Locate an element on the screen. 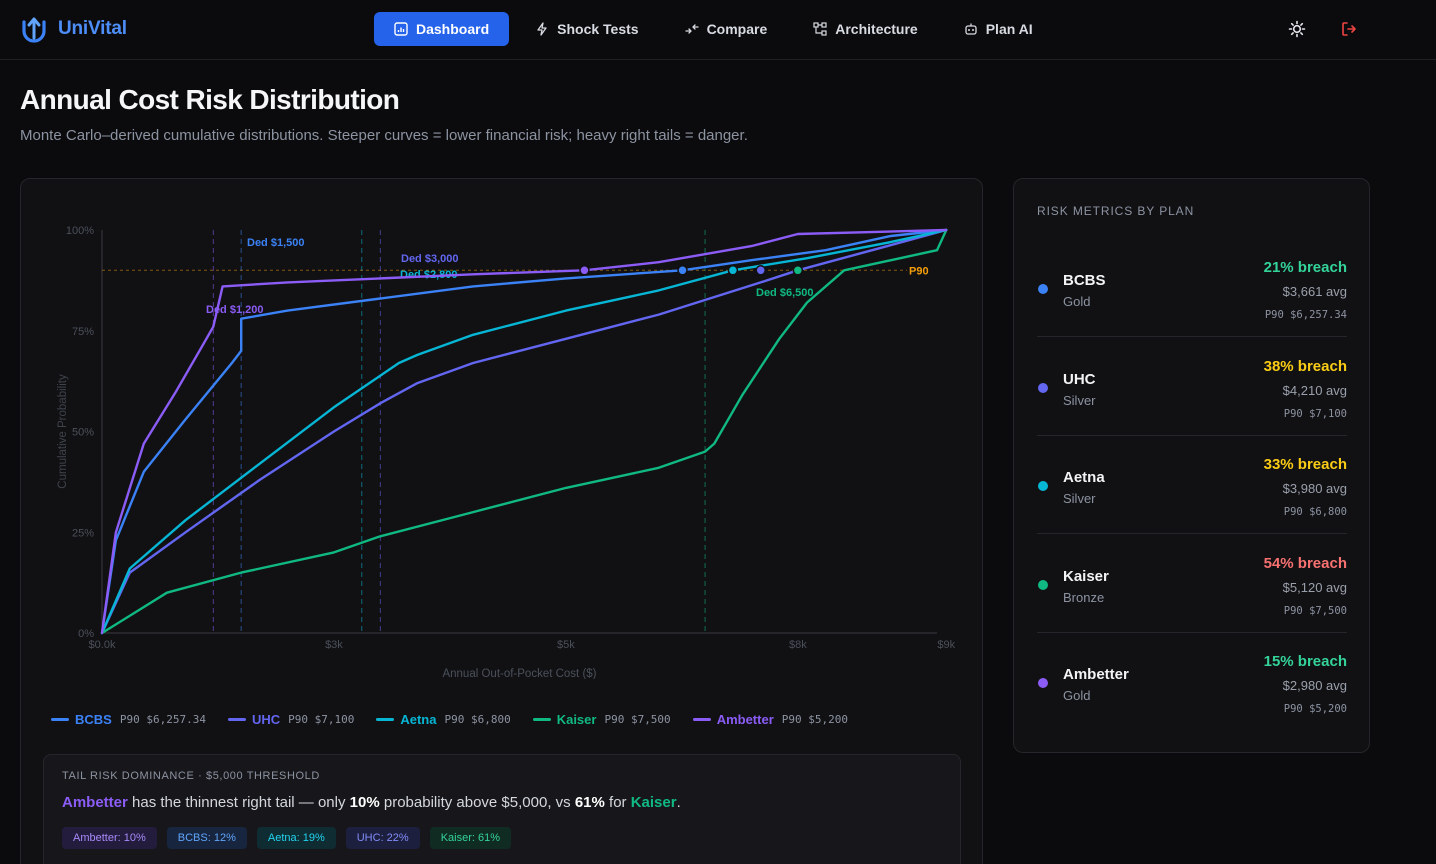 The image size is (1436, 864). logout-button is located at coordinates (1349, 29).